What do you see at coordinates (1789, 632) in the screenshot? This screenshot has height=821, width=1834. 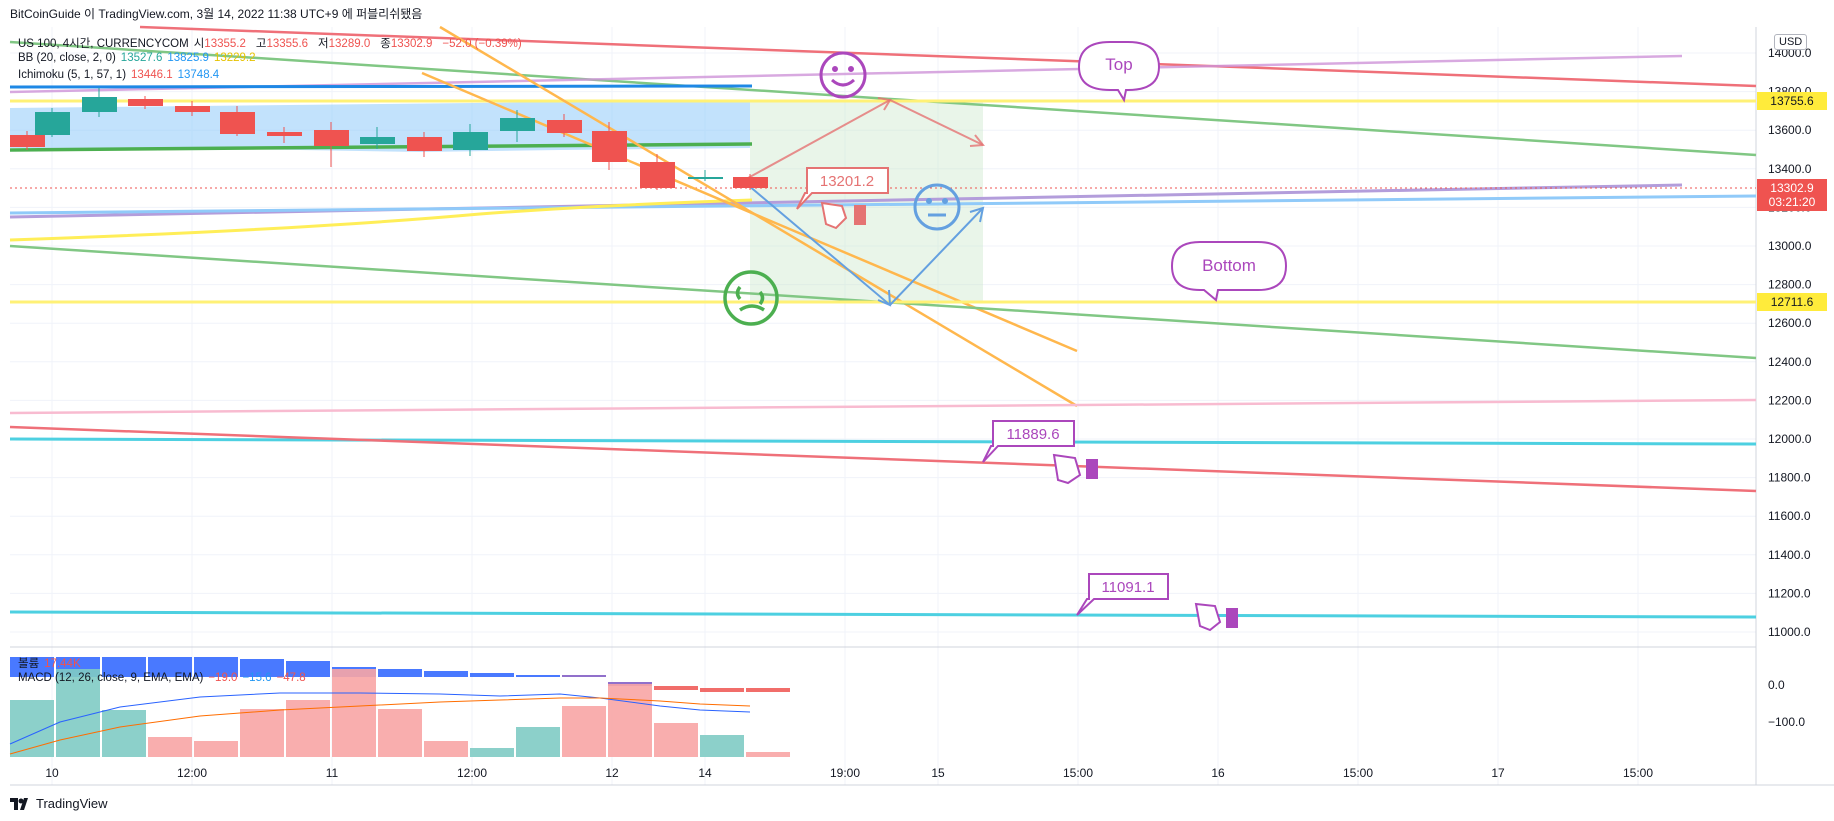 I see `price-tick: 11000.0` at bounding box center [1789, 632].